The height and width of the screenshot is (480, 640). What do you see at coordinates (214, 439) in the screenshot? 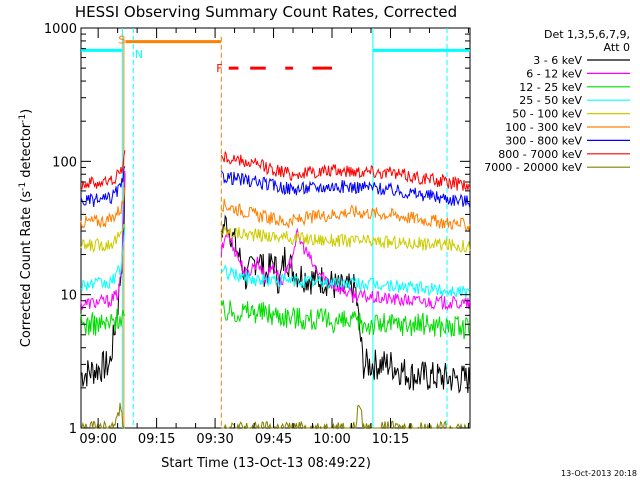
I see `x-tick-label: 09:30` at bounding box center [214, 439].